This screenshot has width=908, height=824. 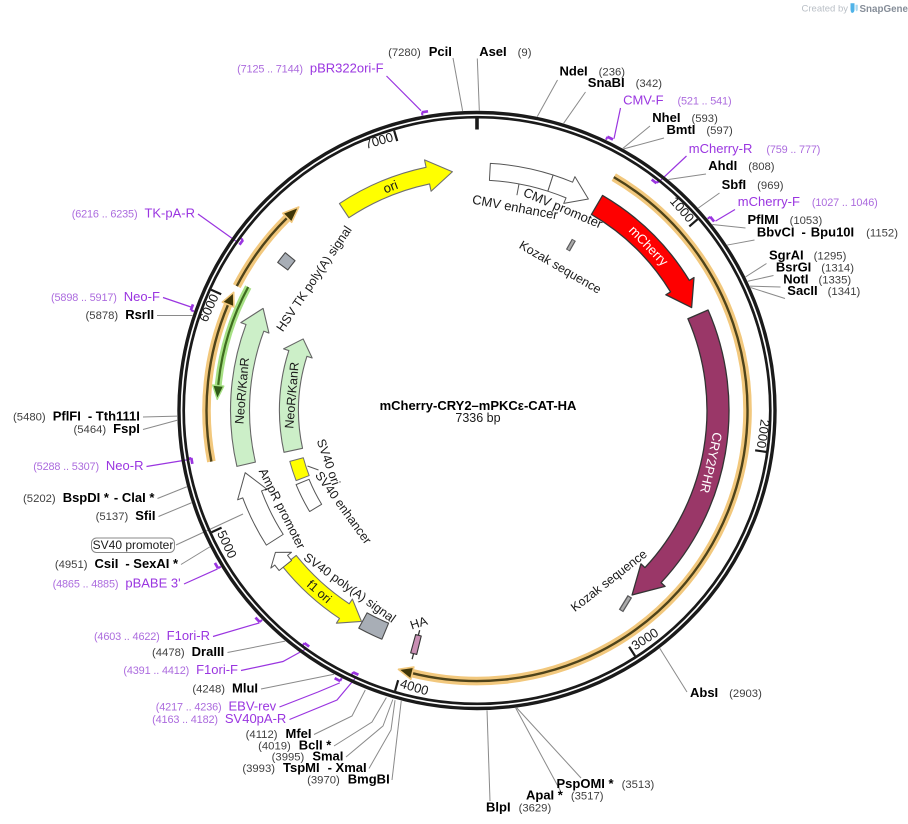 What do you see at coordinates (815, 267) in the screenshot?
I see `svg-text:BsrGI(1314): BsrGI (1314)` at bounding box center [815, 267].